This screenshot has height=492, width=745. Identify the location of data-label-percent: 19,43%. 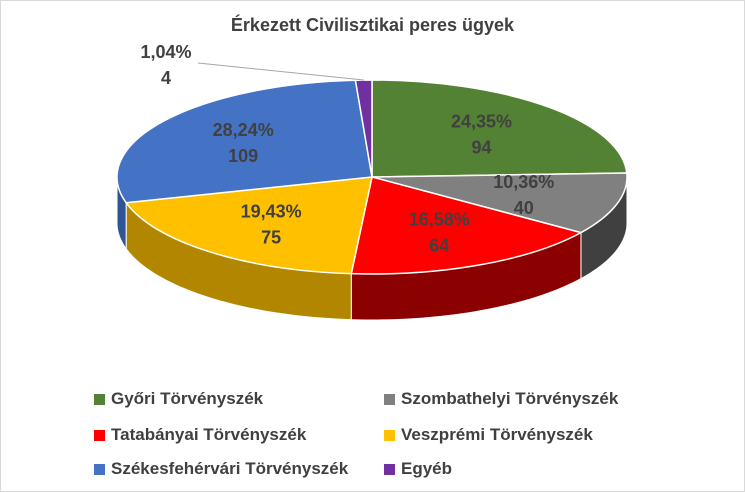
(271, 211).